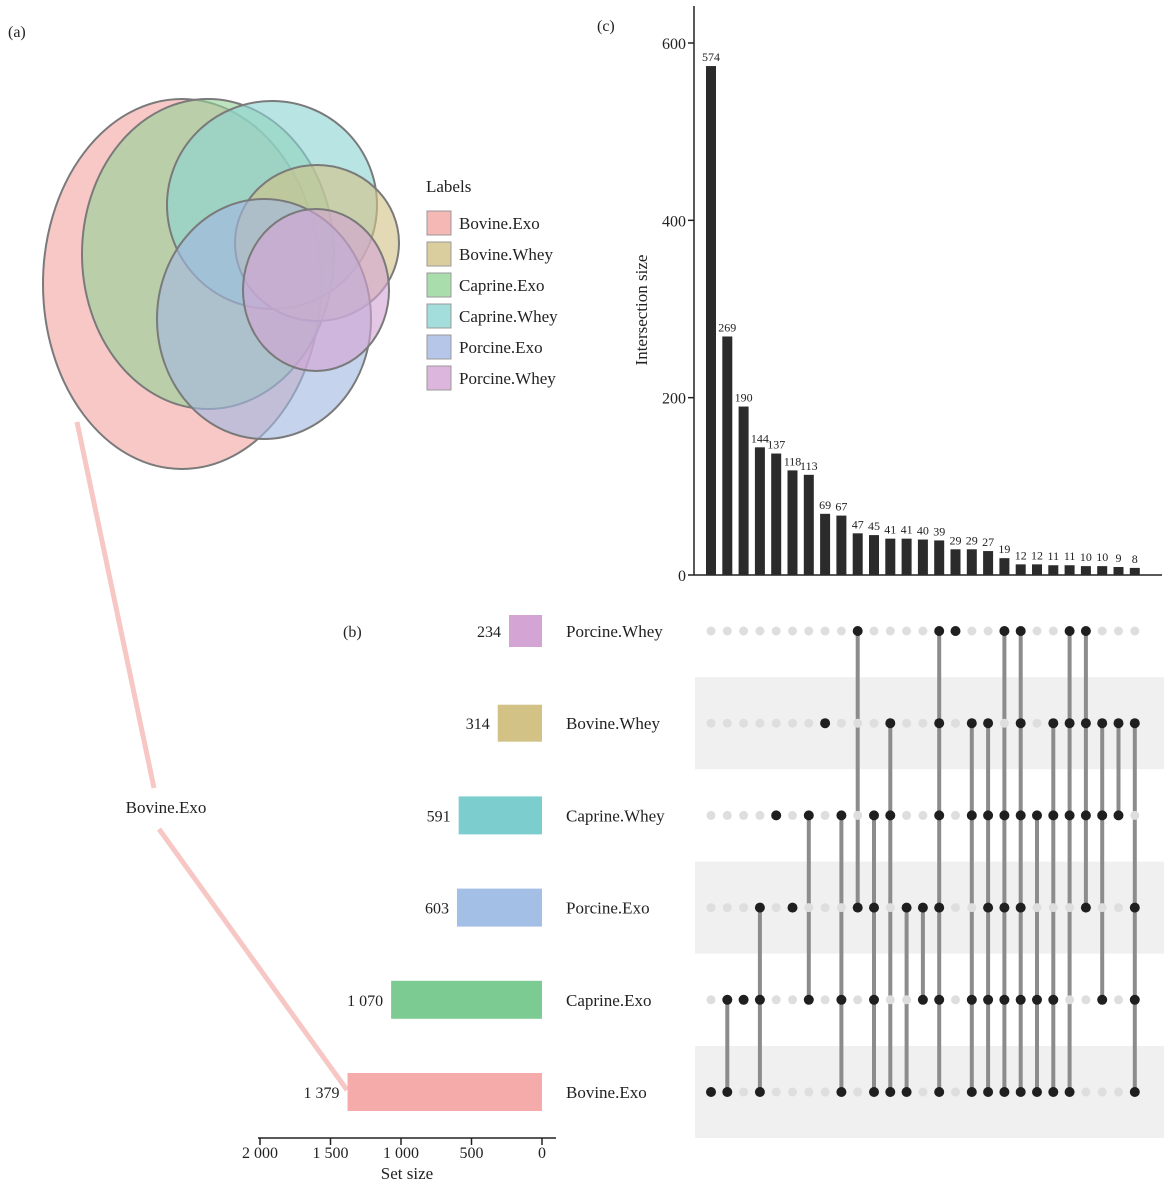 This screenshot has width=1164, height=1183. Describe the element at coordinates (507, 378) in the screenshot. I see `legend-label-porcine-whey: Porcine.Whey` at that location.